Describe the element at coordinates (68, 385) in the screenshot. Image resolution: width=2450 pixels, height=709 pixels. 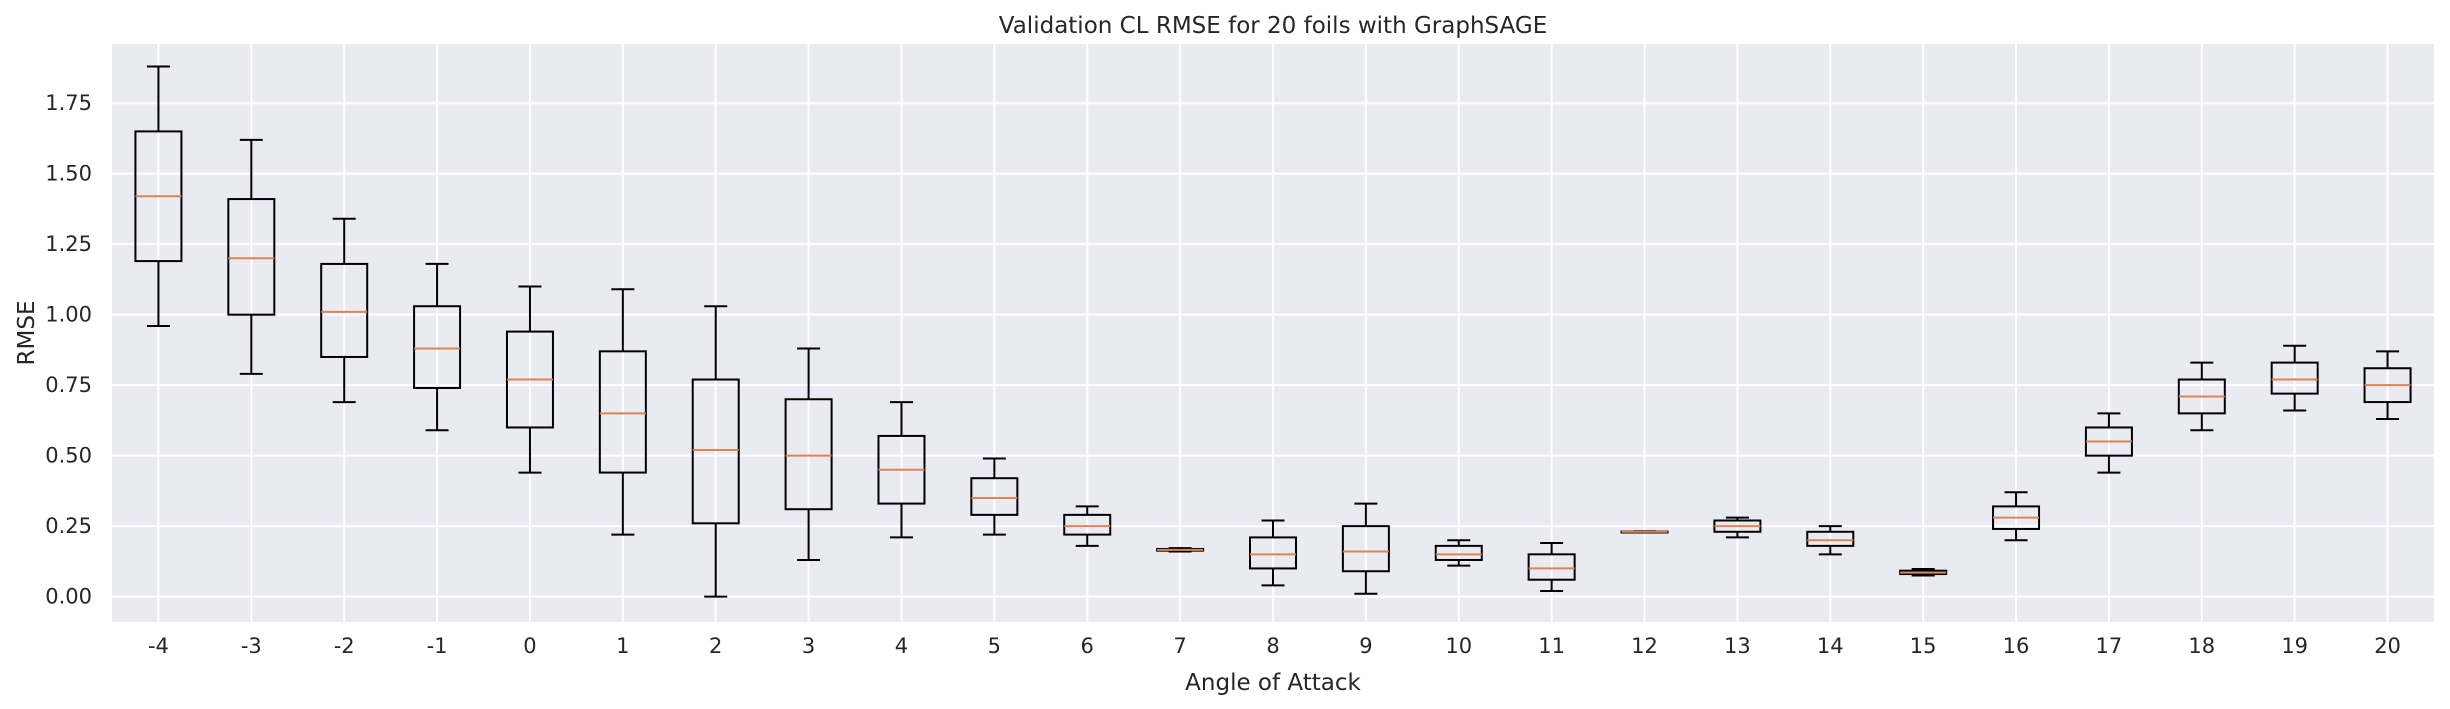
I see `y-tick-label: 0.75` at that location.